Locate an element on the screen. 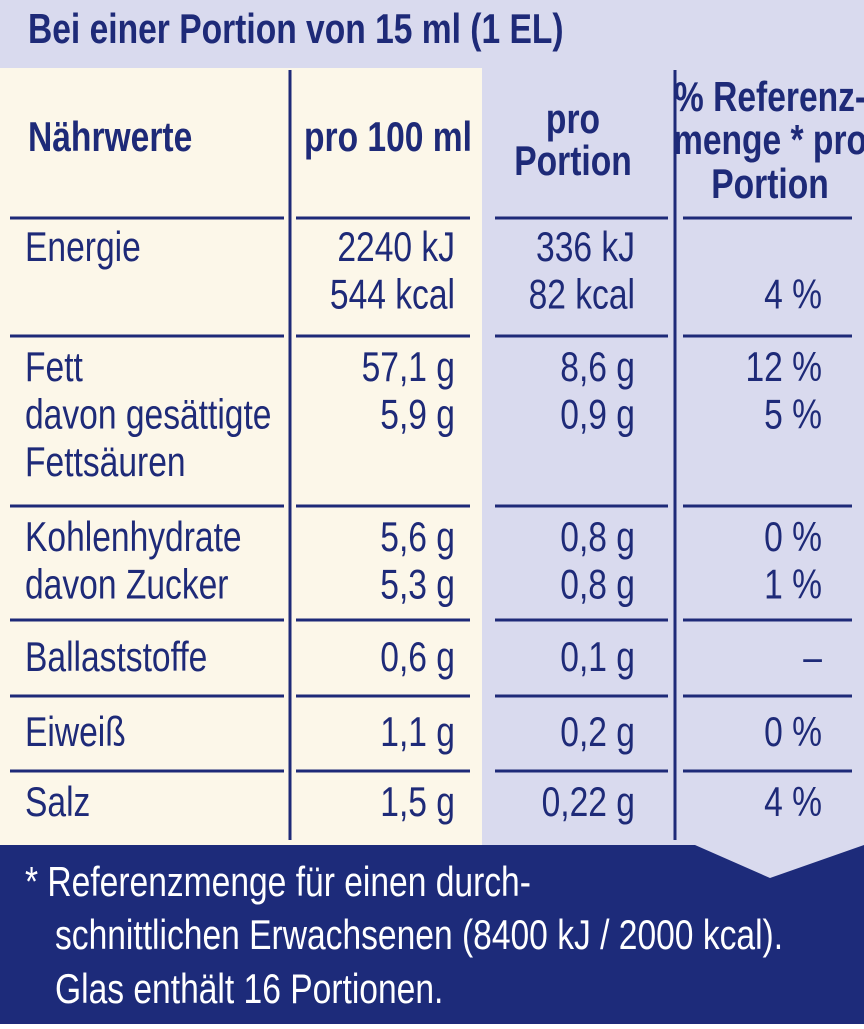 The image size is (864, 1029). nutrient-value: 57,1 g is located at coordinates (408, 368).